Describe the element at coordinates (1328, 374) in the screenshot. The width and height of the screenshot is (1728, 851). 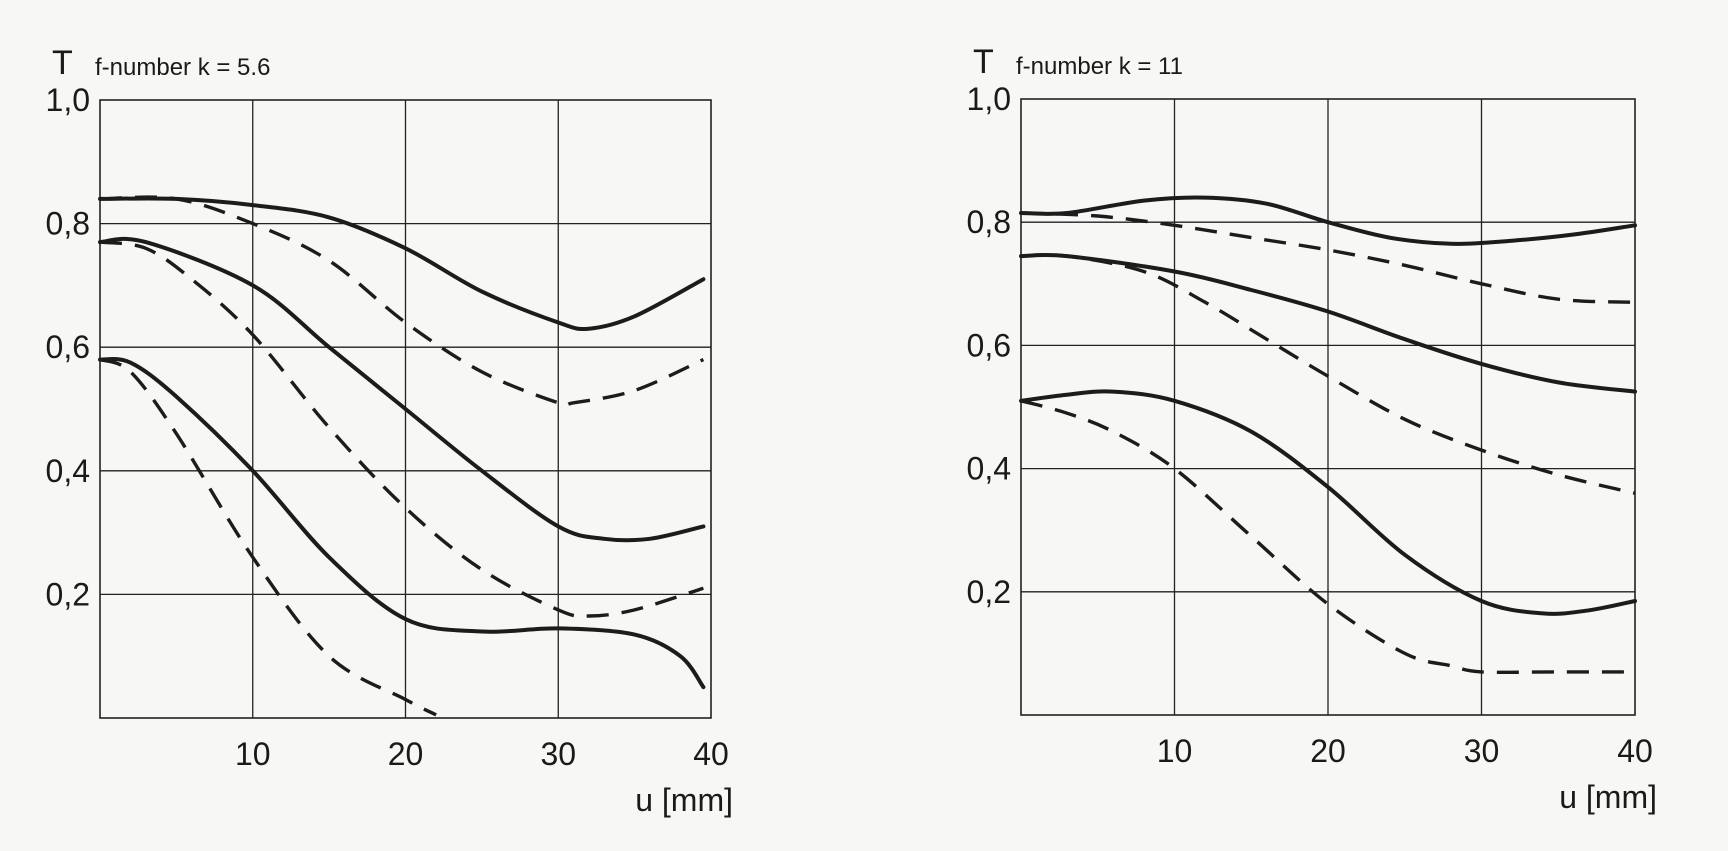
I see `series-line-4-dashed` at that location.